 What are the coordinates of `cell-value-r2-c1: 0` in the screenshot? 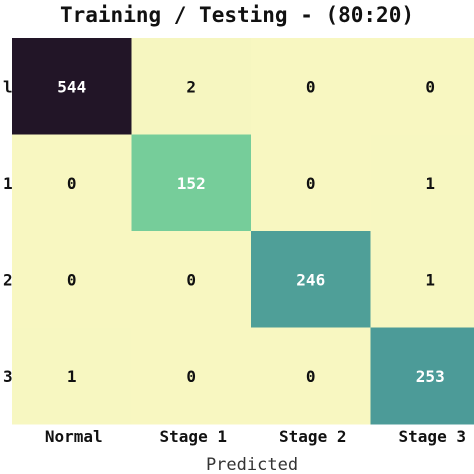 It's located at (191, 279).